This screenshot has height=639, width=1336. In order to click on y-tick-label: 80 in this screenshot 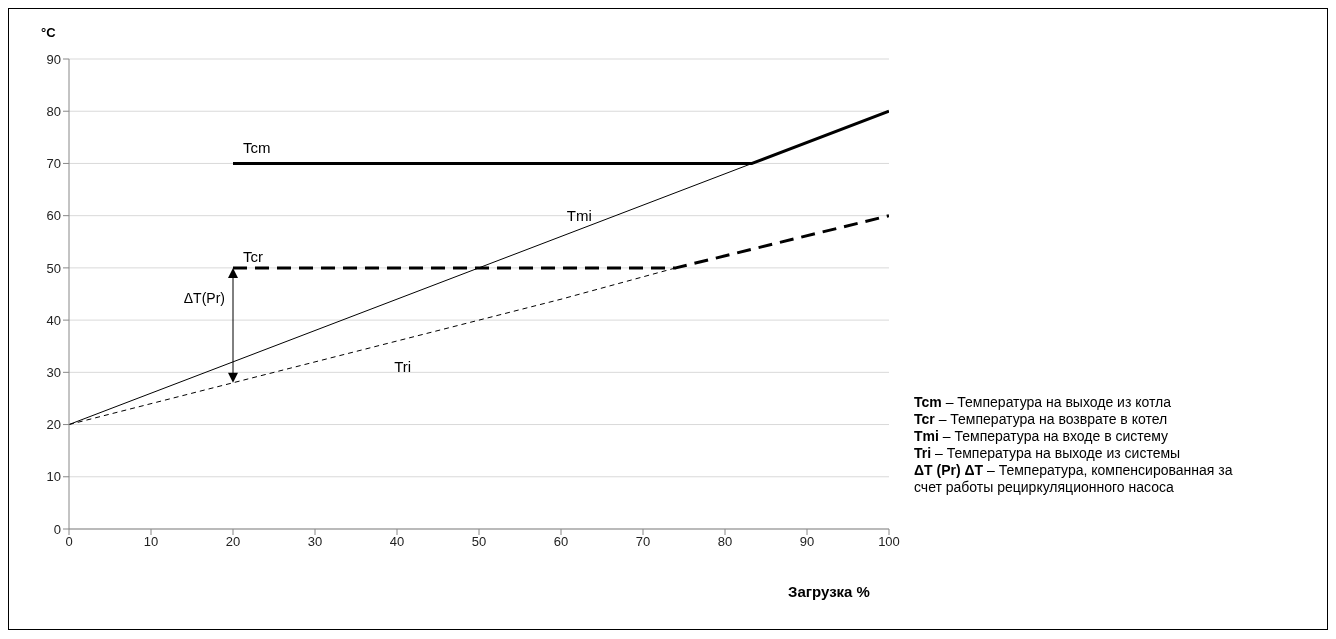, I will do `click(53, 111)`.